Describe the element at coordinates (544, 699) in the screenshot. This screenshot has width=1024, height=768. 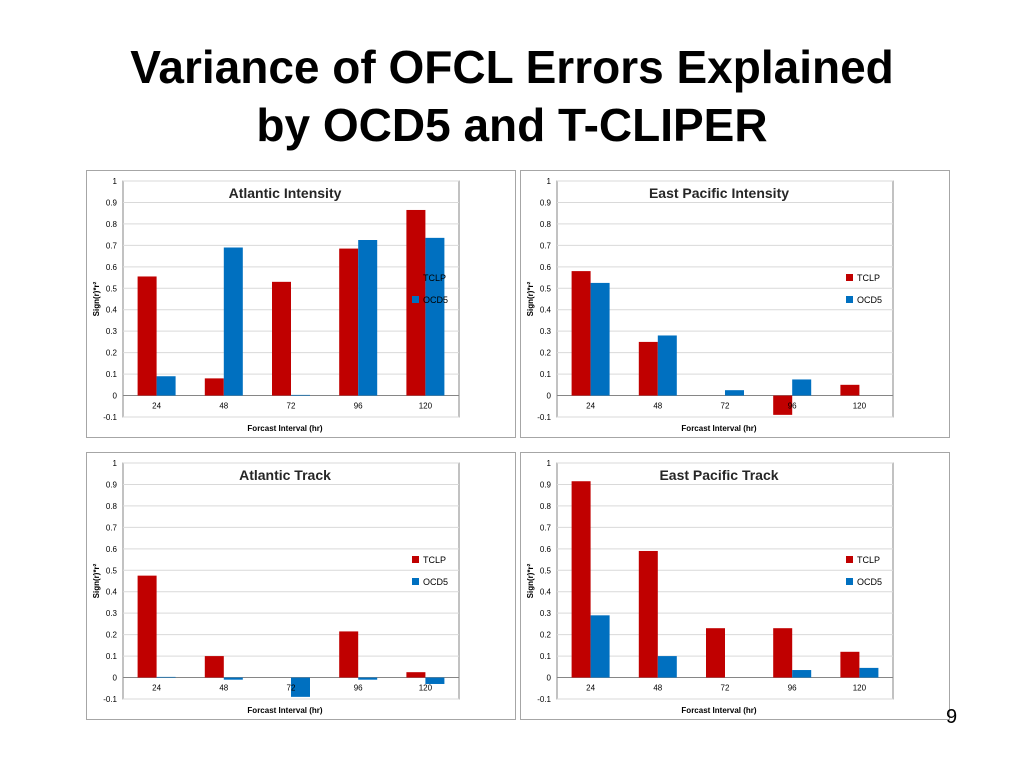
I see `y-tick-label: -0.1` at that location.